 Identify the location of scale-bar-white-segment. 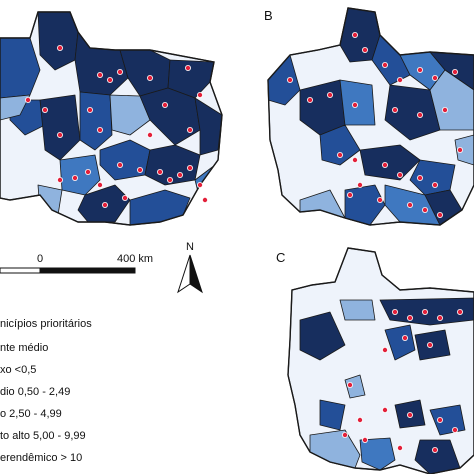
(20, 270).